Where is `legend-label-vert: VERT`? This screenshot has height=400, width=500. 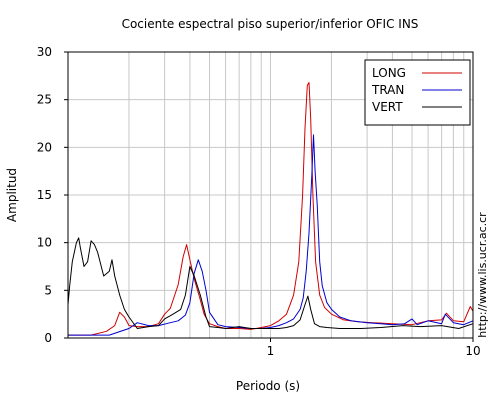 legend-label-vert: VERT is located at coordinates (387, 107).